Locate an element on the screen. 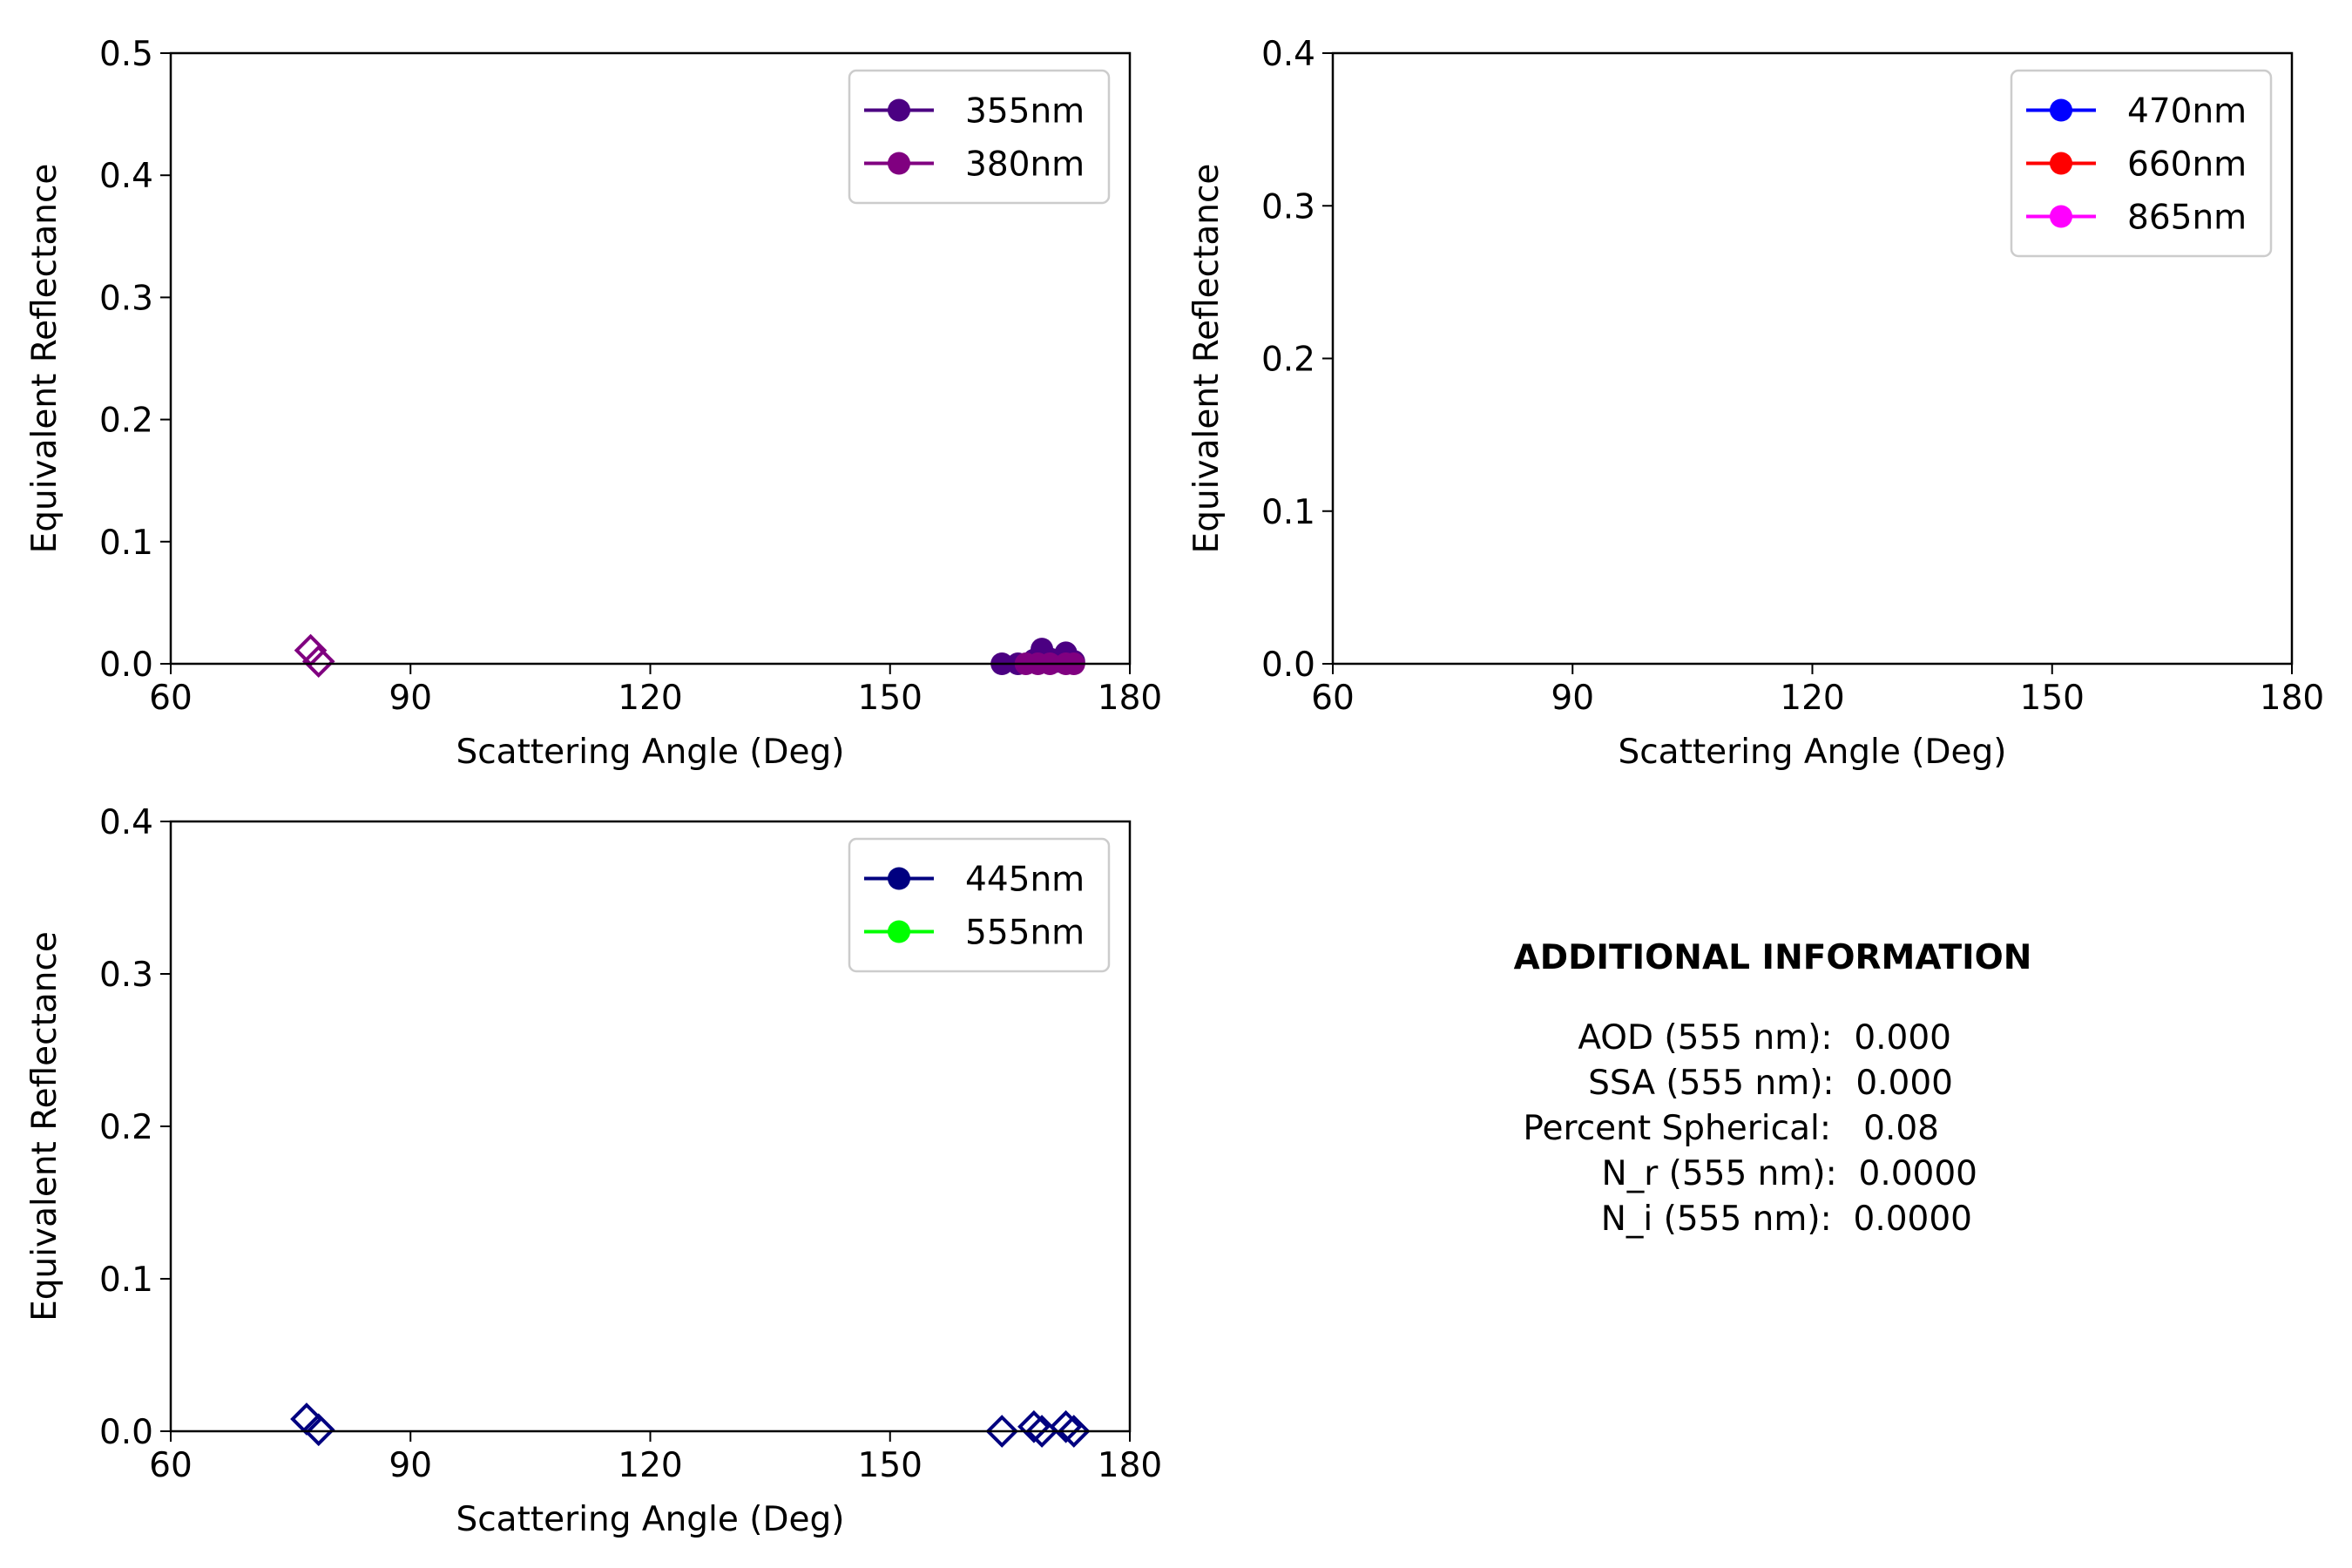 The width and height of the screenshot is (2352, 1568). legend-label: 380nm is located at coordinates (1025, 165).